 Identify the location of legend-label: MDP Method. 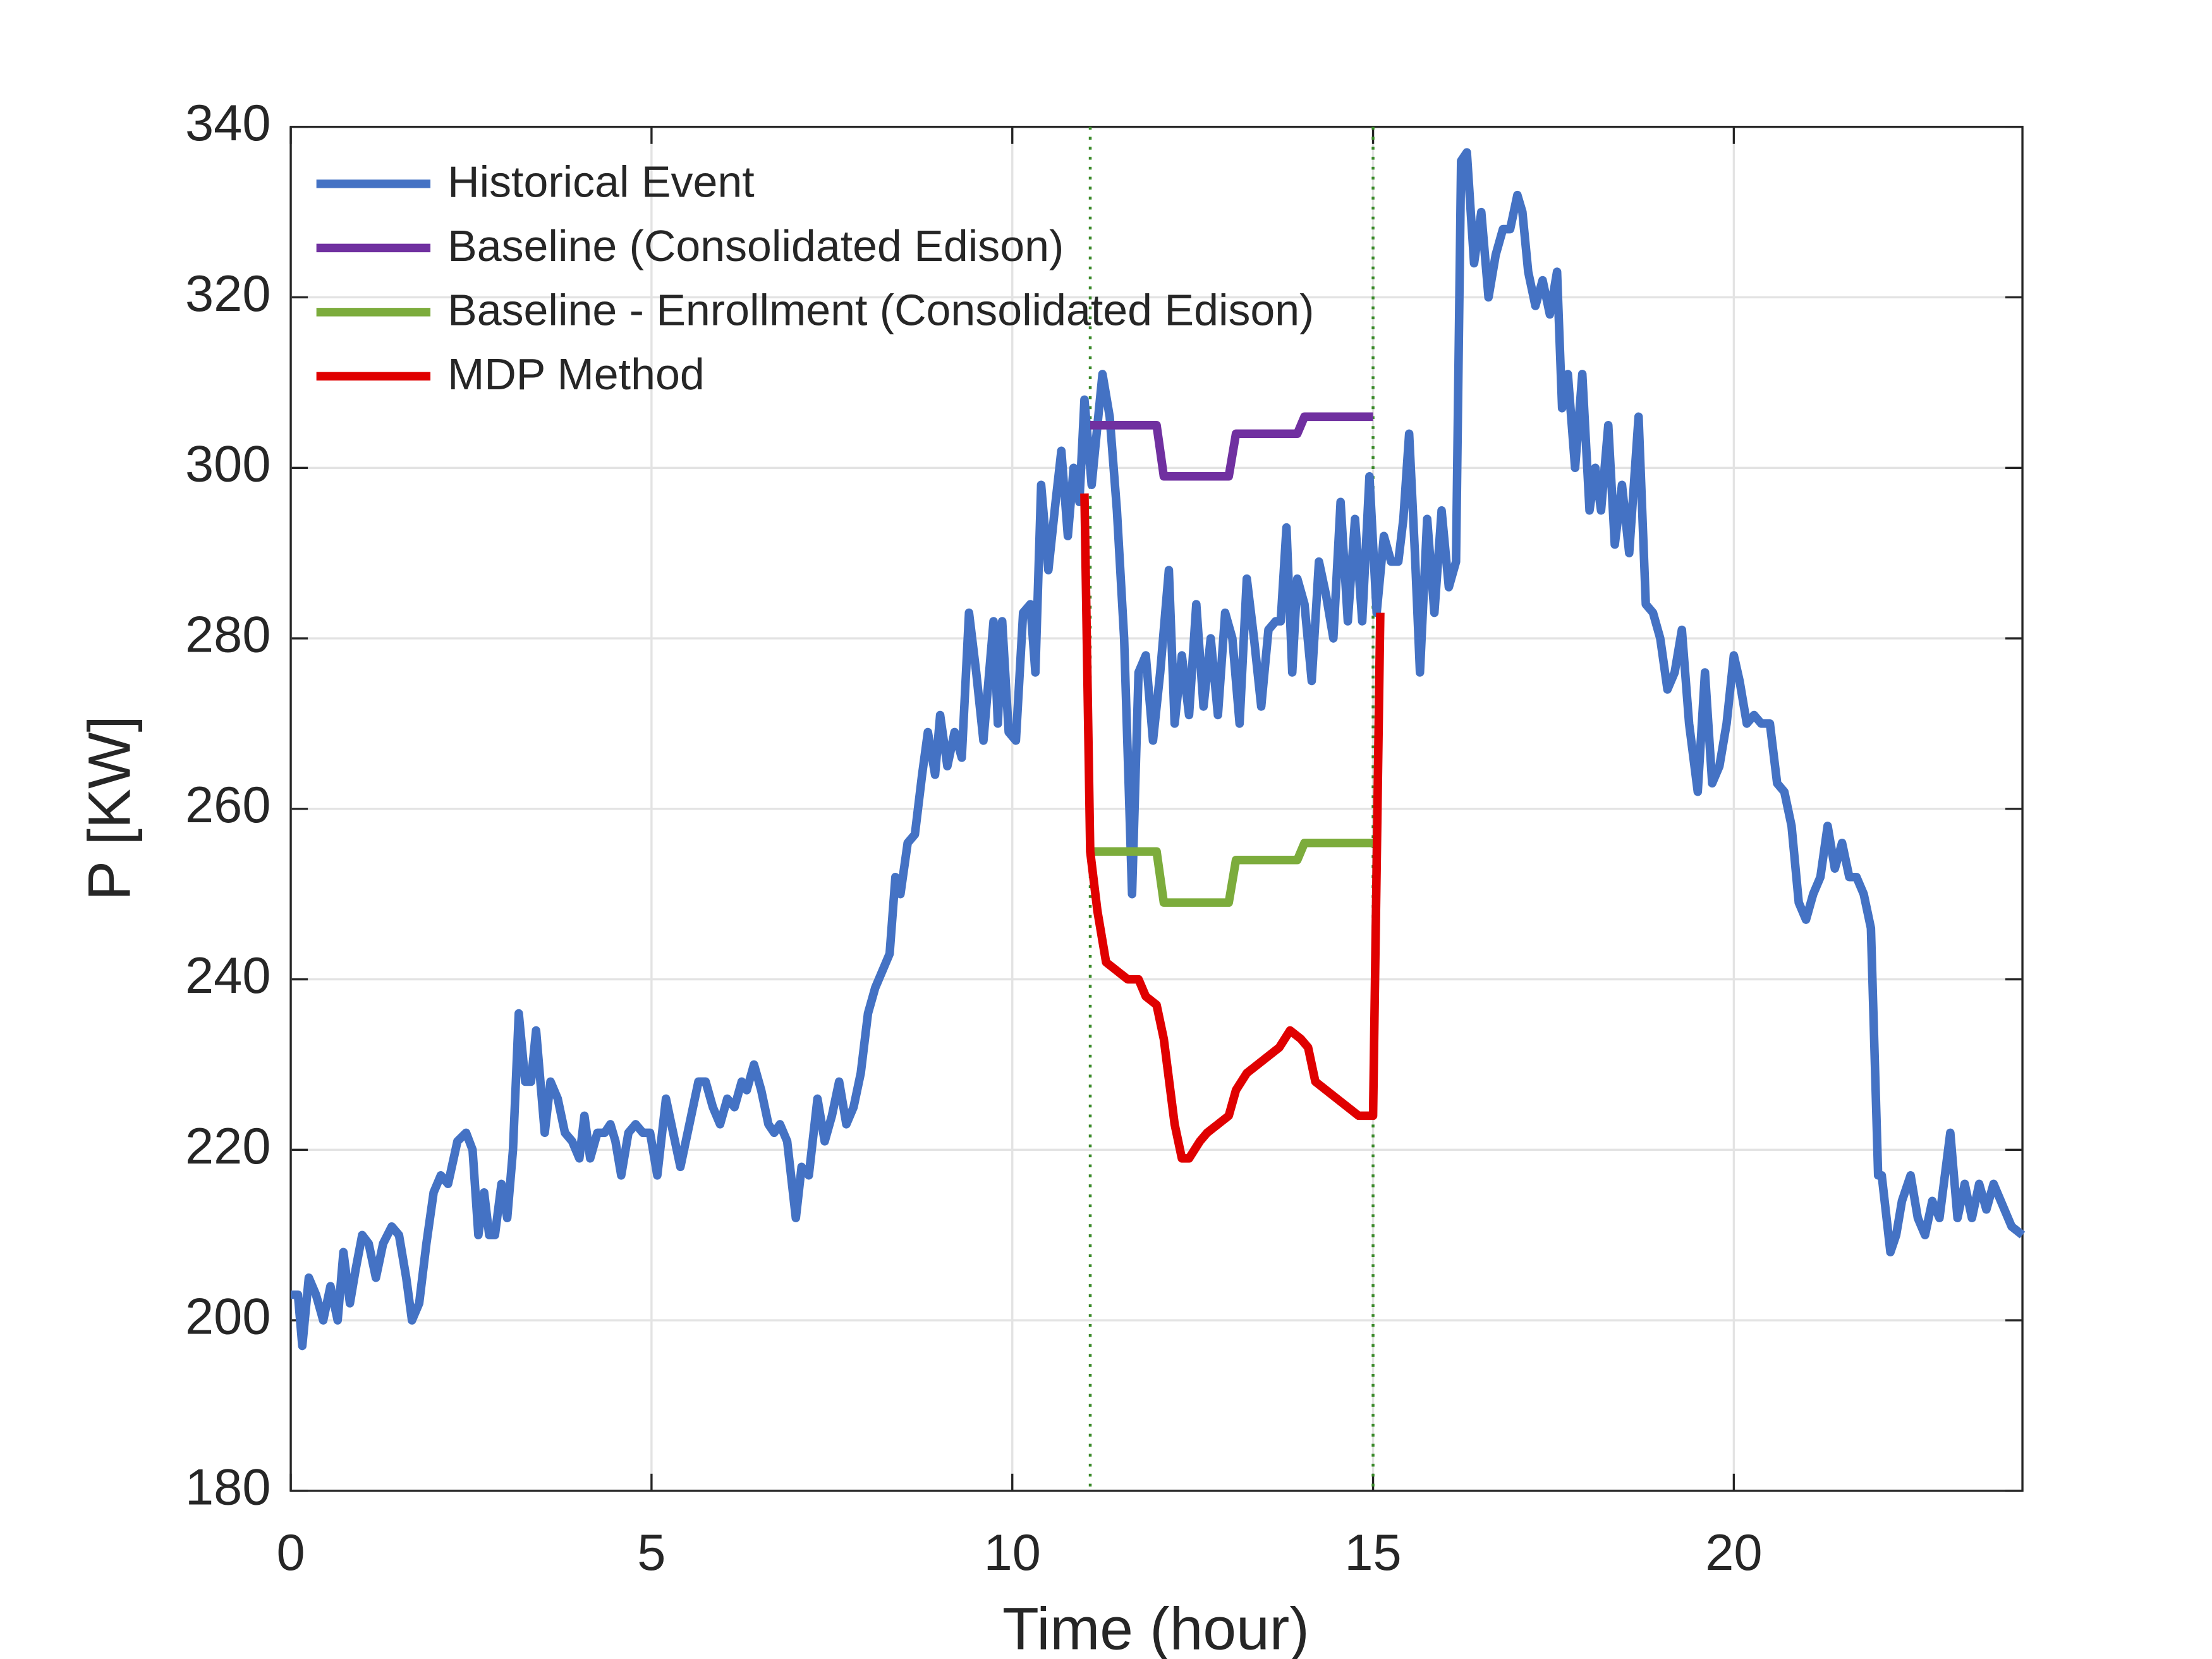
(576, 374).